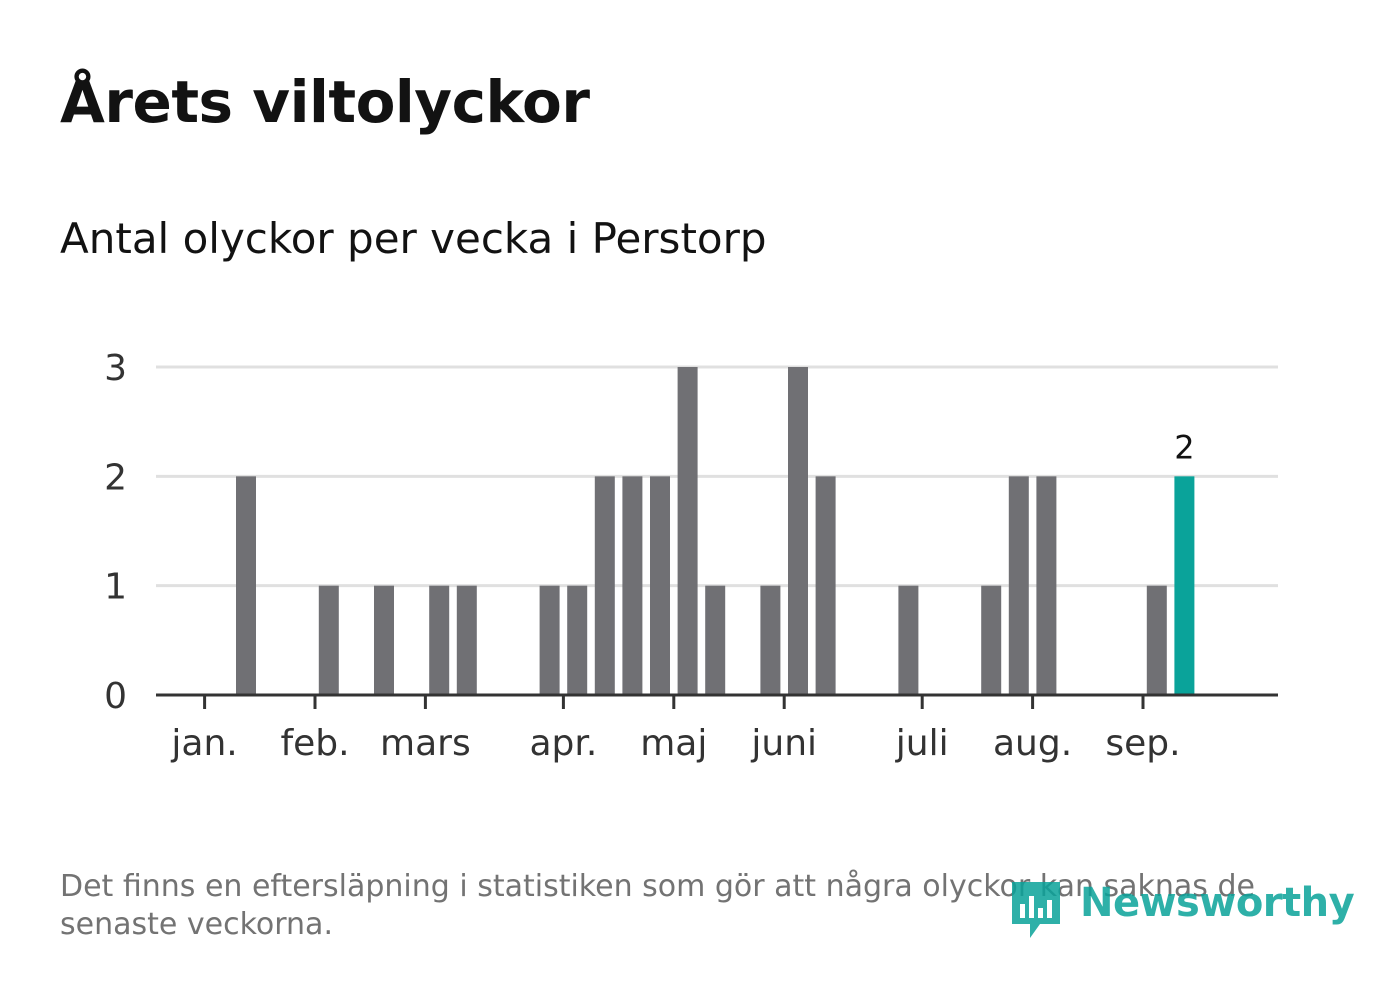  What do you see at coordinates (115, 696) in the screenshot?
I see `y-tick-label: 0` at bounding box center [115, 696].